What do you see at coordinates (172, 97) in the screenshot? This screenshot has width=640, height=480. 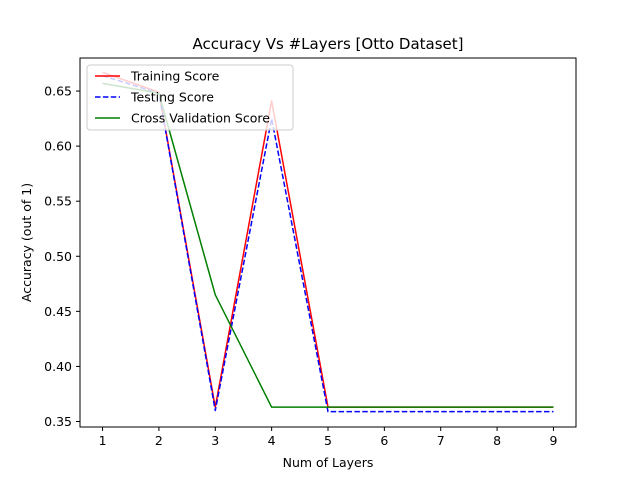 I see `legend-label: Testing Score` at bounding box center [172, 97].